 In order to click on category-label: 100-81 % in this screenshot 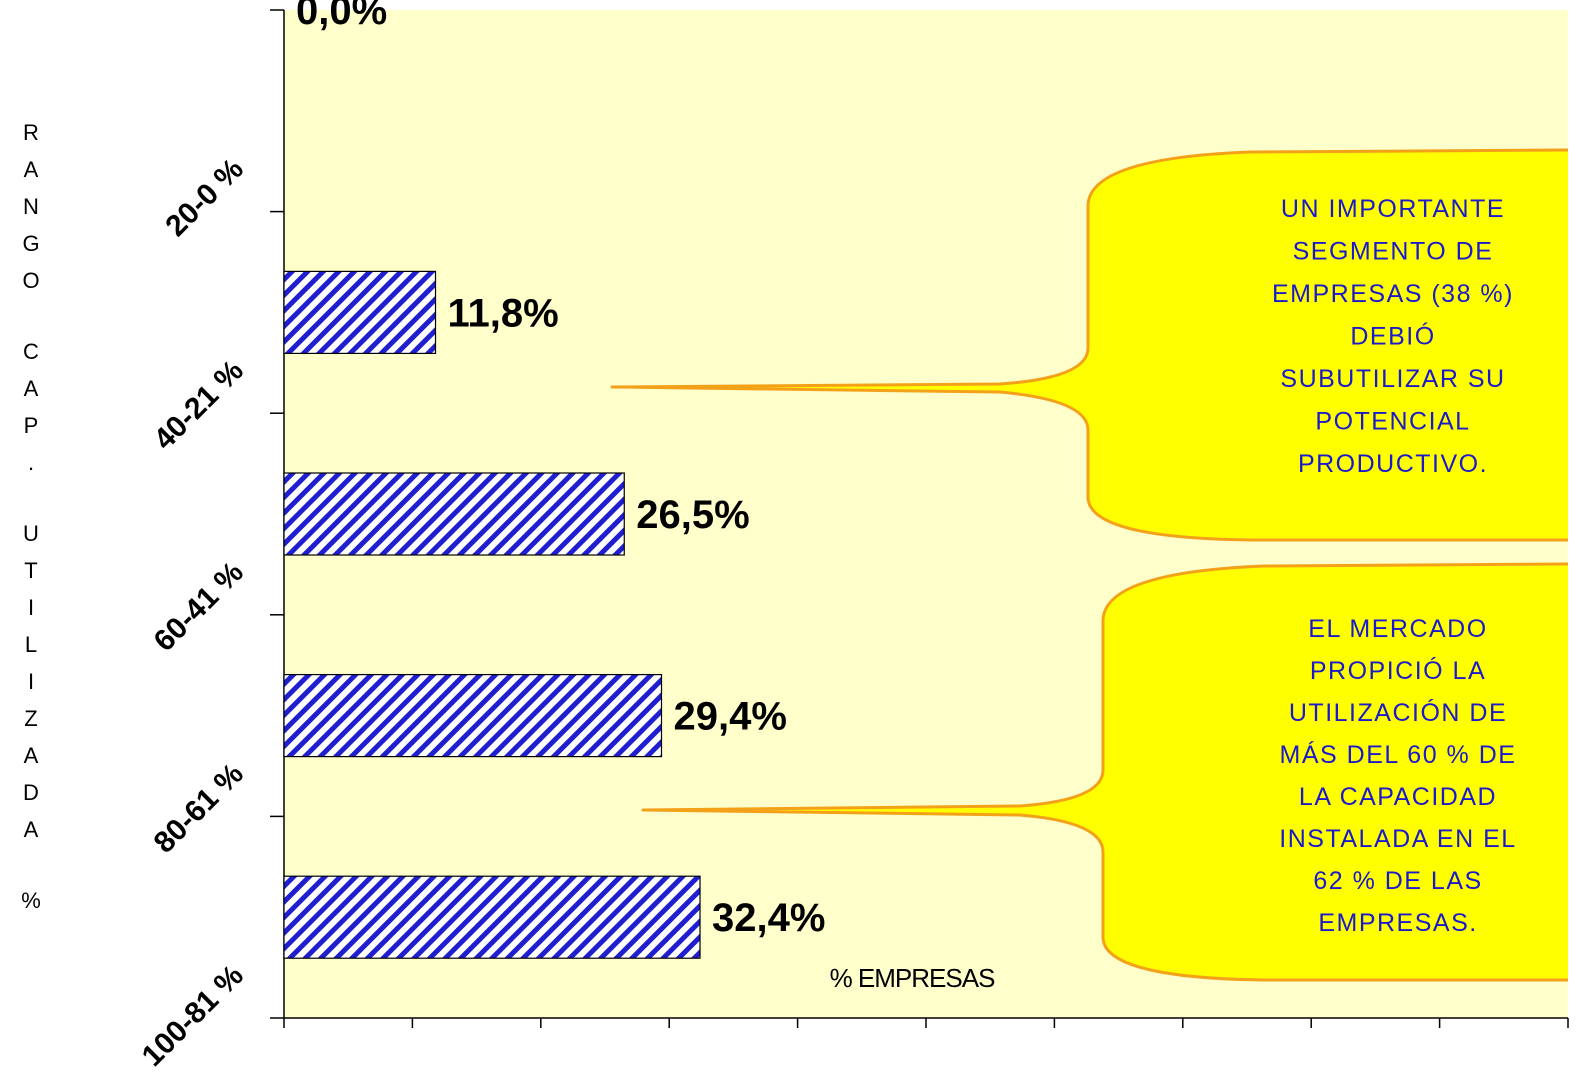, I will do `click(193, 1016)`.